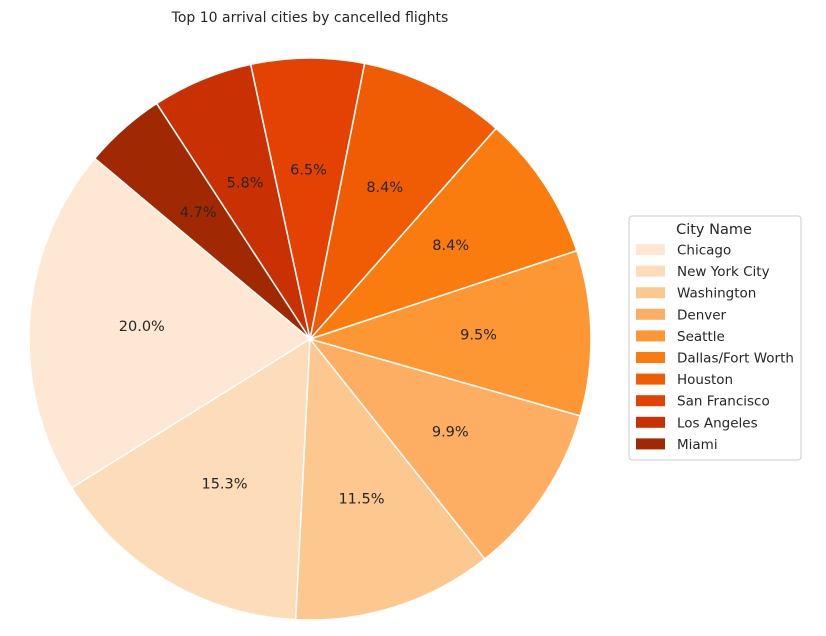  What do you see at coordinates (714, 230) in the screenshot?
I see `legend-title: City Name` at bounding box center [714, 230].